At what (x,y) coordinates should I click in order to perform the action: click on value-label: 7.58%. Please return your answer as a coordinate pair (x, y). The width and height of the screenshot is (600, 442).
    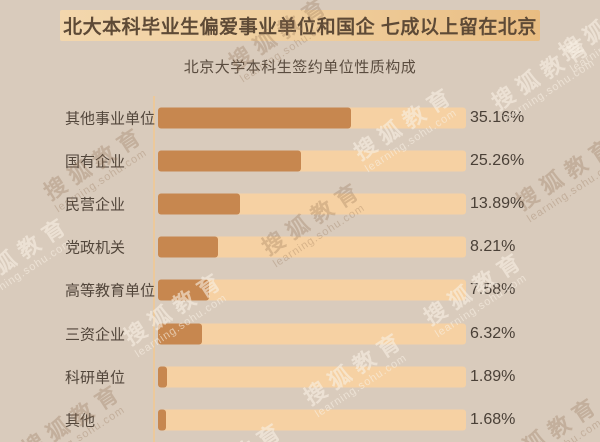
    Looking at the image, I should click on (493, 290).